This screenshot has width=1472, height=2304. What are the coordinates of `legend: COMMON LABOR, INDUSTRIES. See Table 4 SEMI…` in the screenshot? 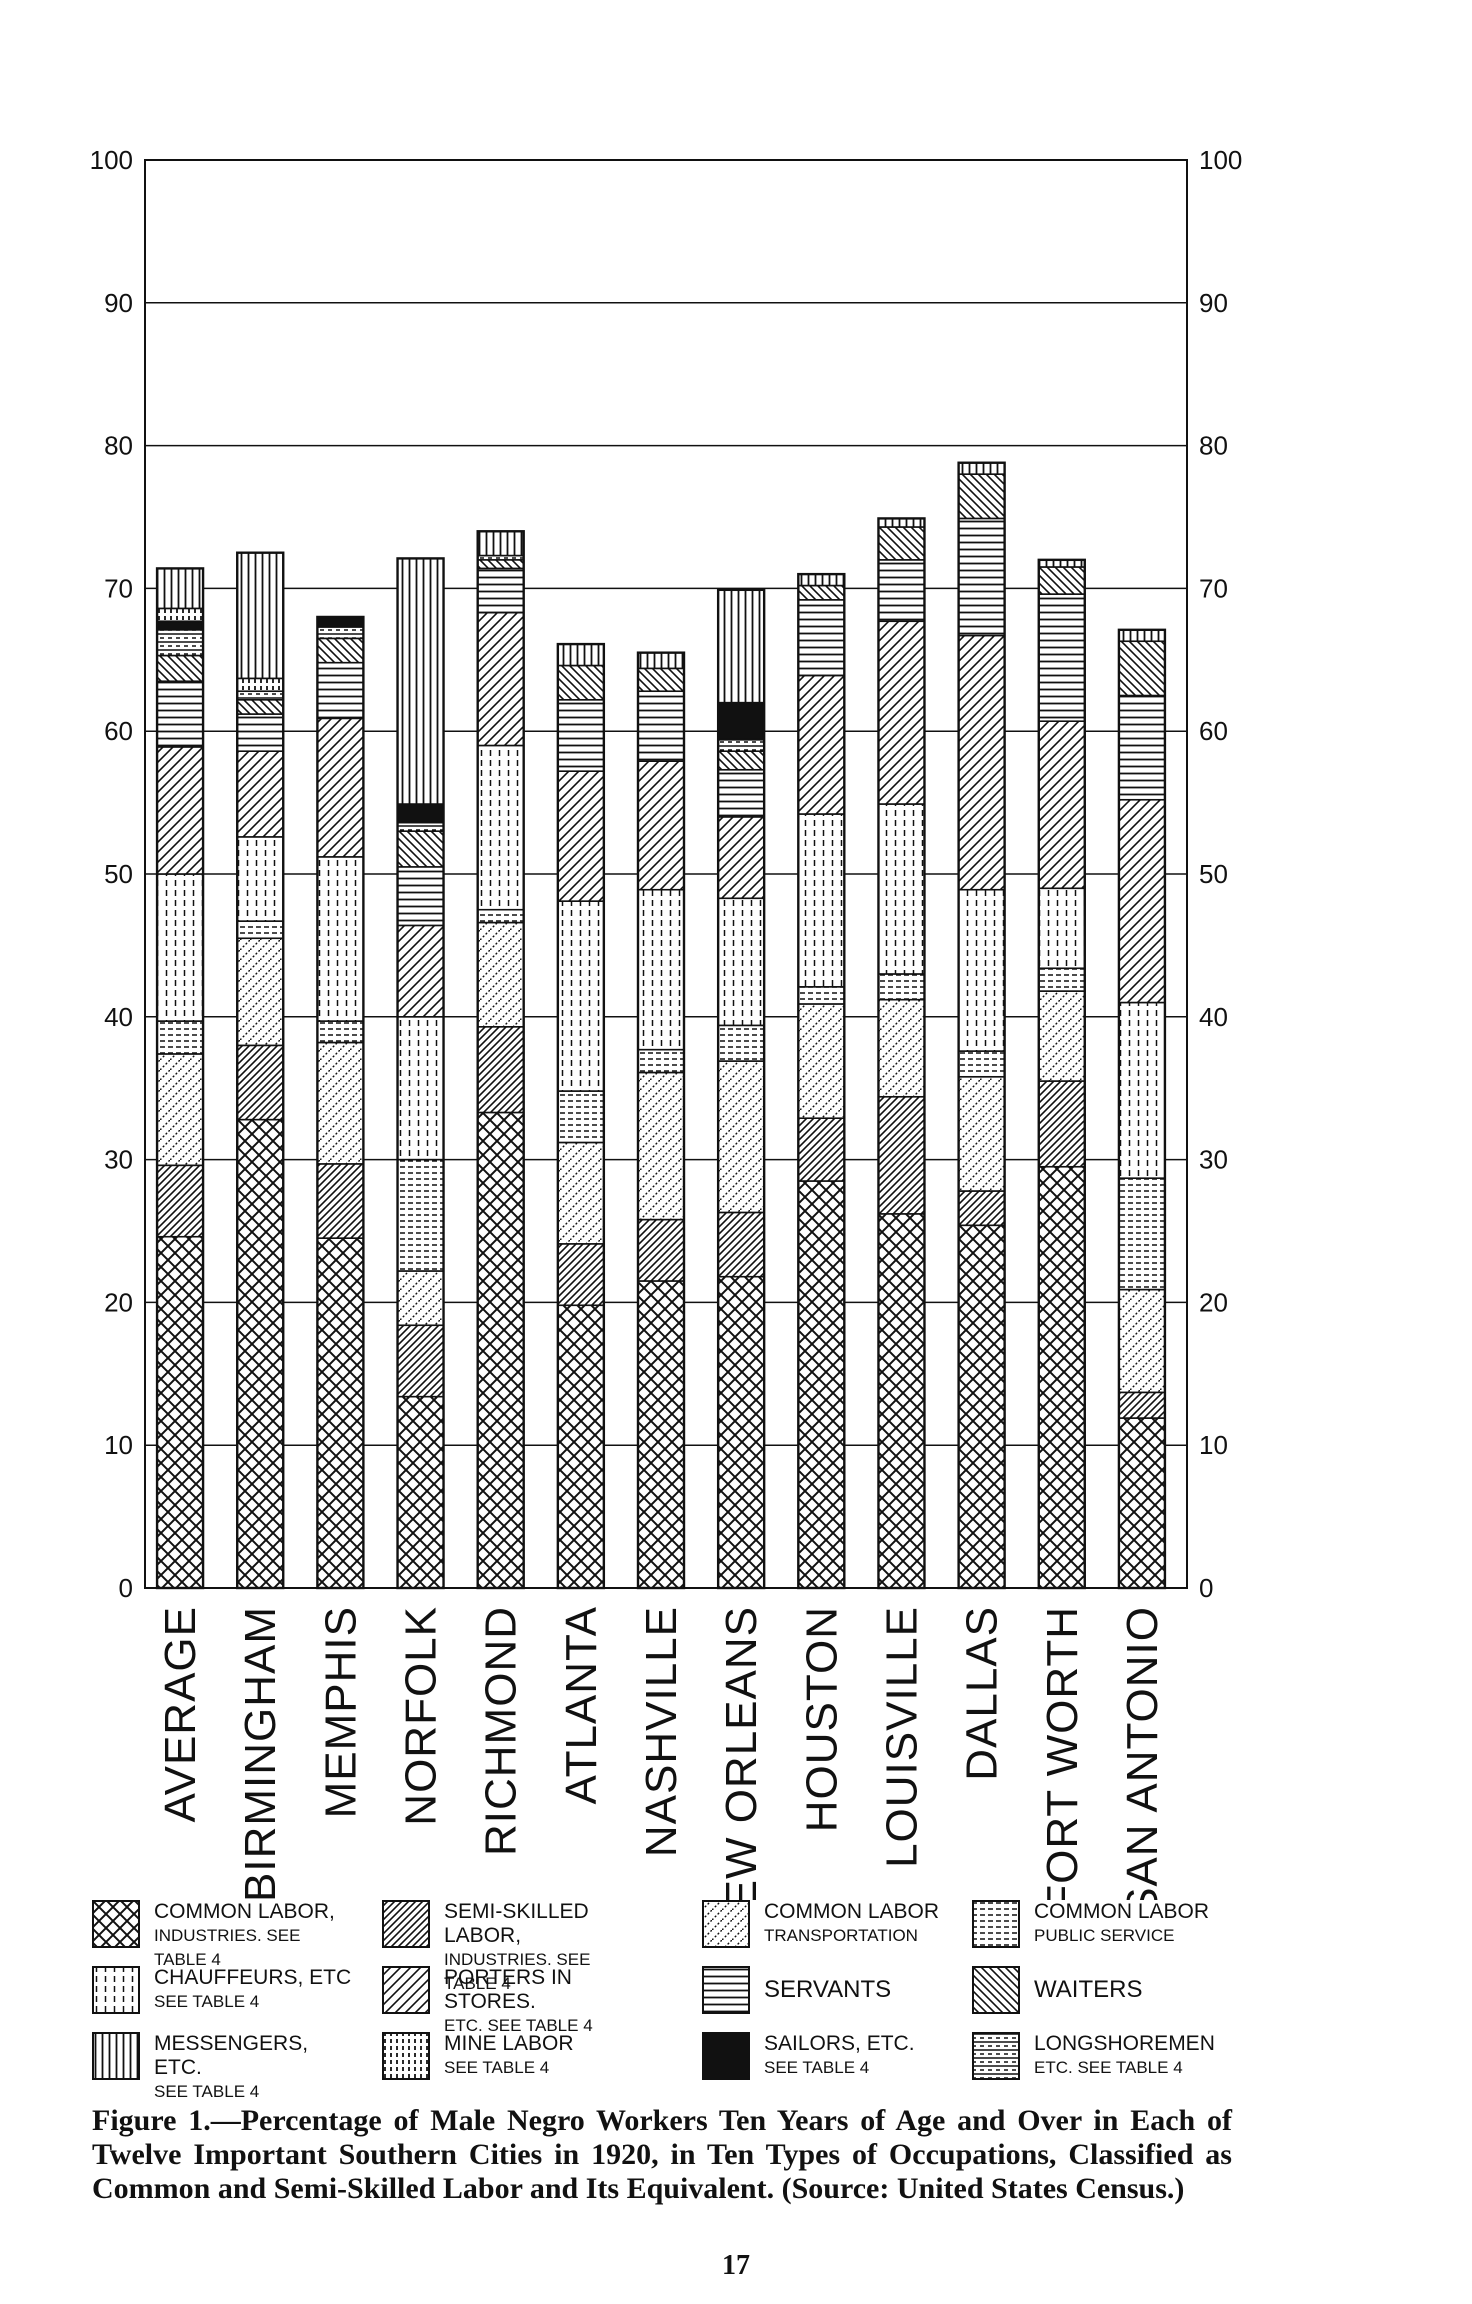 It's located at (667, 2000).